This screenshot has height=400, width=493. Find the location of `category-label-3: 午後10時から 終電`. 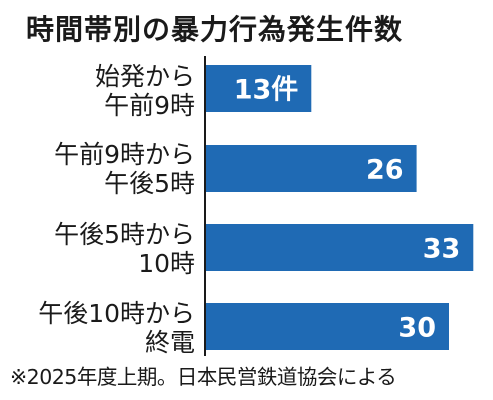

category-label-3: 午後10時から 終電 is located at coordinates (97, 328).